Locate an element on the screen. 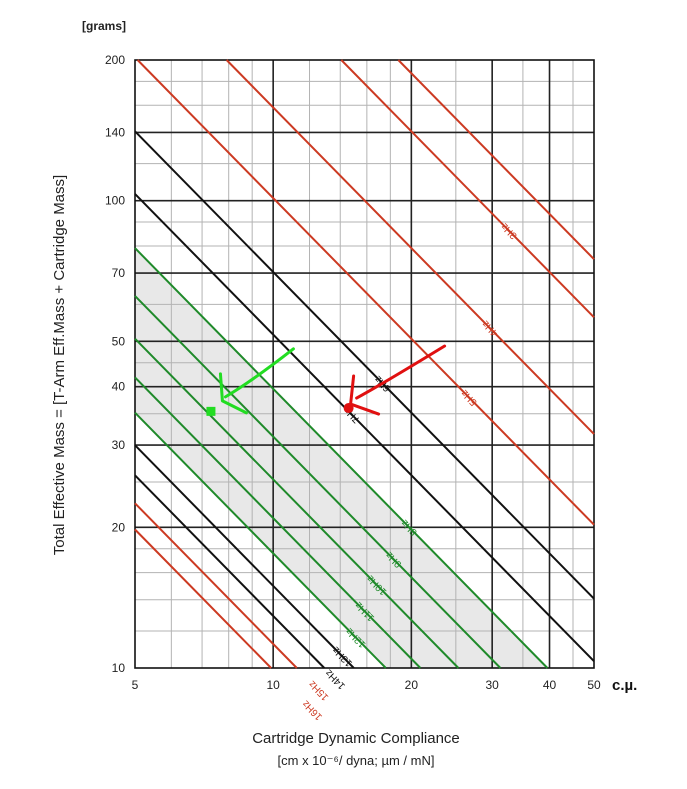 This screenshot has height=789, width=687. y-tick-label: 10 is located at coordinates (119, 668).